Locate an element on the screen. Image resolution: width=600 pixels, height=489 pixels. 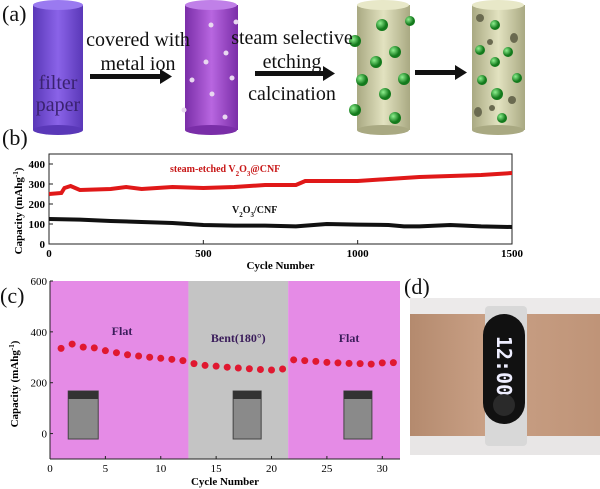
y-tick-label: 100 is located at coordinates (37, 225).